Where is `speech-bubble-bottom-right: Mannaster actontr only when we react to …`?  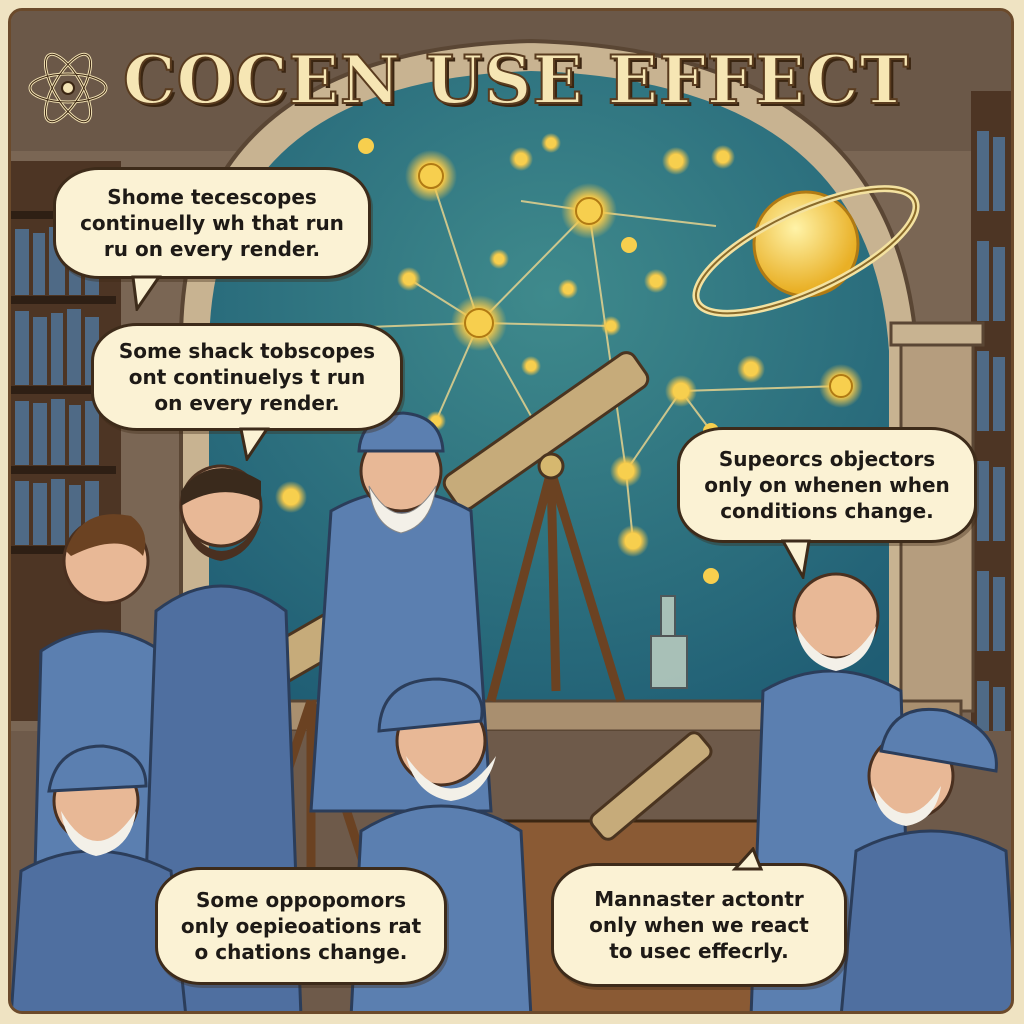
speech-bubble-bottom-right: Mannaster actontr only when we react to … is located at coordinates (699, 925).